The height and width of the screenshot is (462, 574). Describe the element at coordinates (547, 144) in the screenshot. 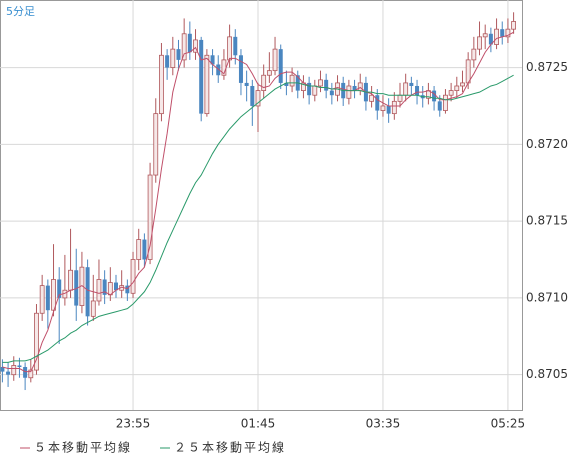

I see `y-tick-label: 0.8720` at that location.